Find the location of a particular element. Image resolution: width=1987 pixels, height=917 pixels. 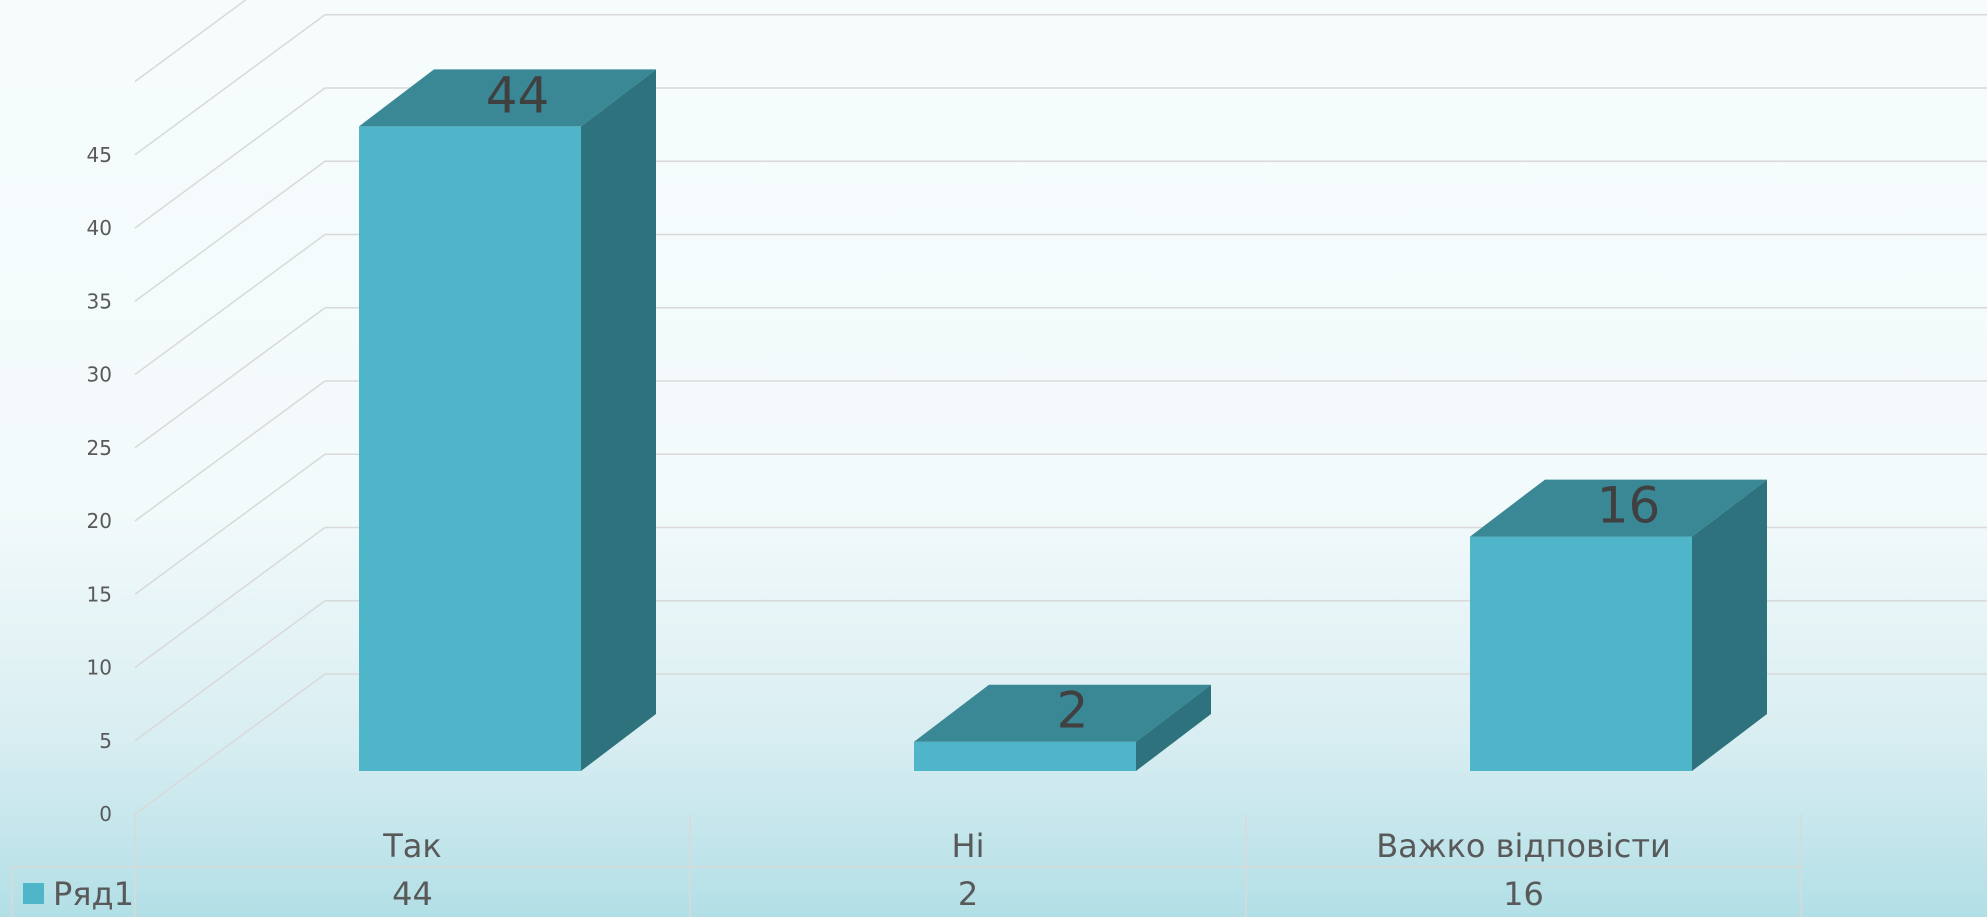

data-label: 2 is located at coordinates (1073, 711).